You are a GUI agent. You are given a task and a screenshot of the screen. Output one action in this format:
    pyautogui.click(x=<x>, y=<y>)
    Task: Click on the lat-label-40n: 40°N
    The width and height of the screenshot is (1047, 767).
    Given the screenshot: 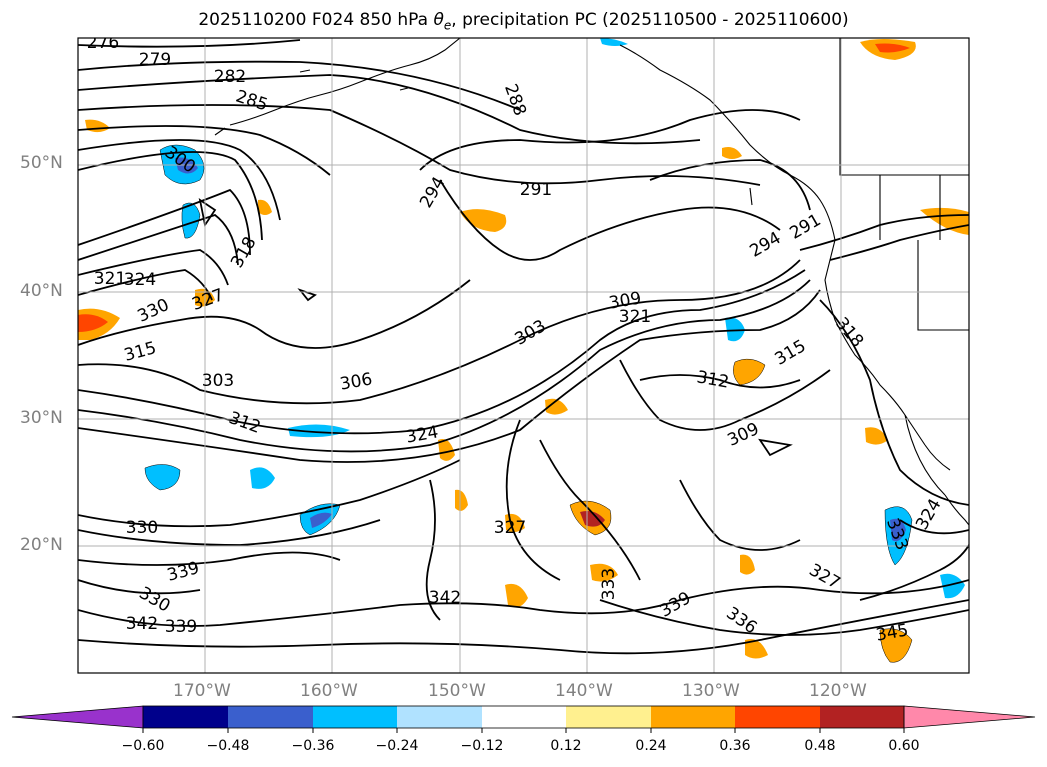 What is the action you would take?
    pyautogui.click(x=41, y=291)
    